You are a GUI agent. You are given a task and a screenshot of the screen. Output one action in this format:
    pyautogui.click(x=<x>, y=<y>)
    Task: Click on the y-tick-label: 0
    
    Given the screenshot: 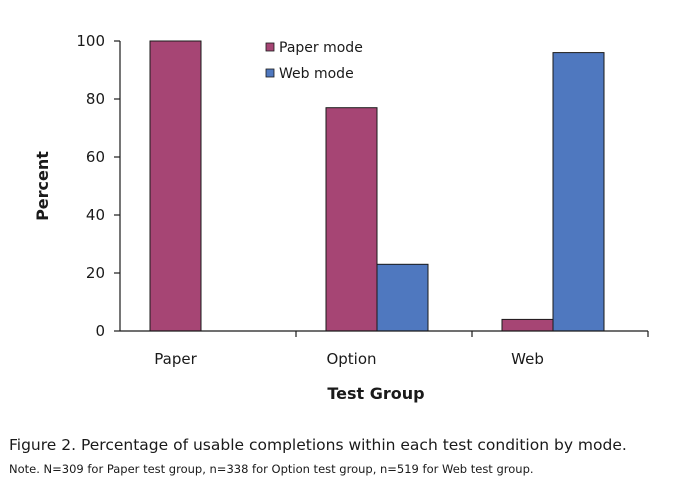 What is the action you would take?
    pyautogui.click(x=100, y=331)
    